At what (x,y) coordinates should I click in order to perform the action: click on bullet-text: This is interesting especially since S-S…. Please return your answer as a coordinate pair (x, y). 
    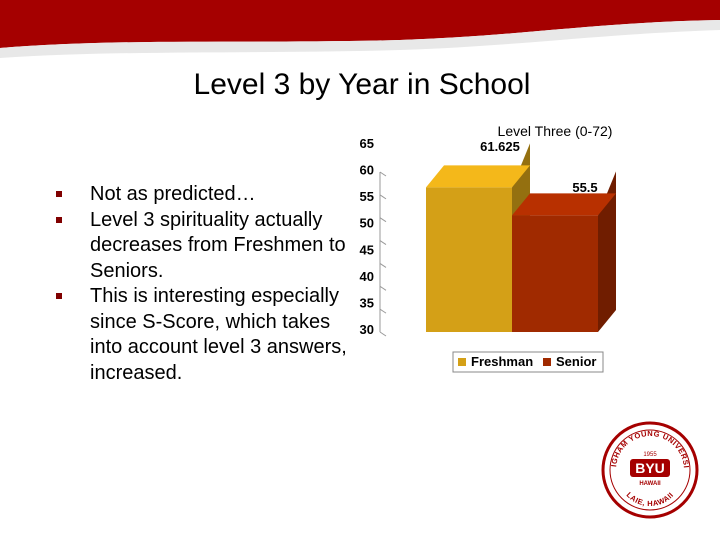
    Looking at the image, I should click on (218, 334).